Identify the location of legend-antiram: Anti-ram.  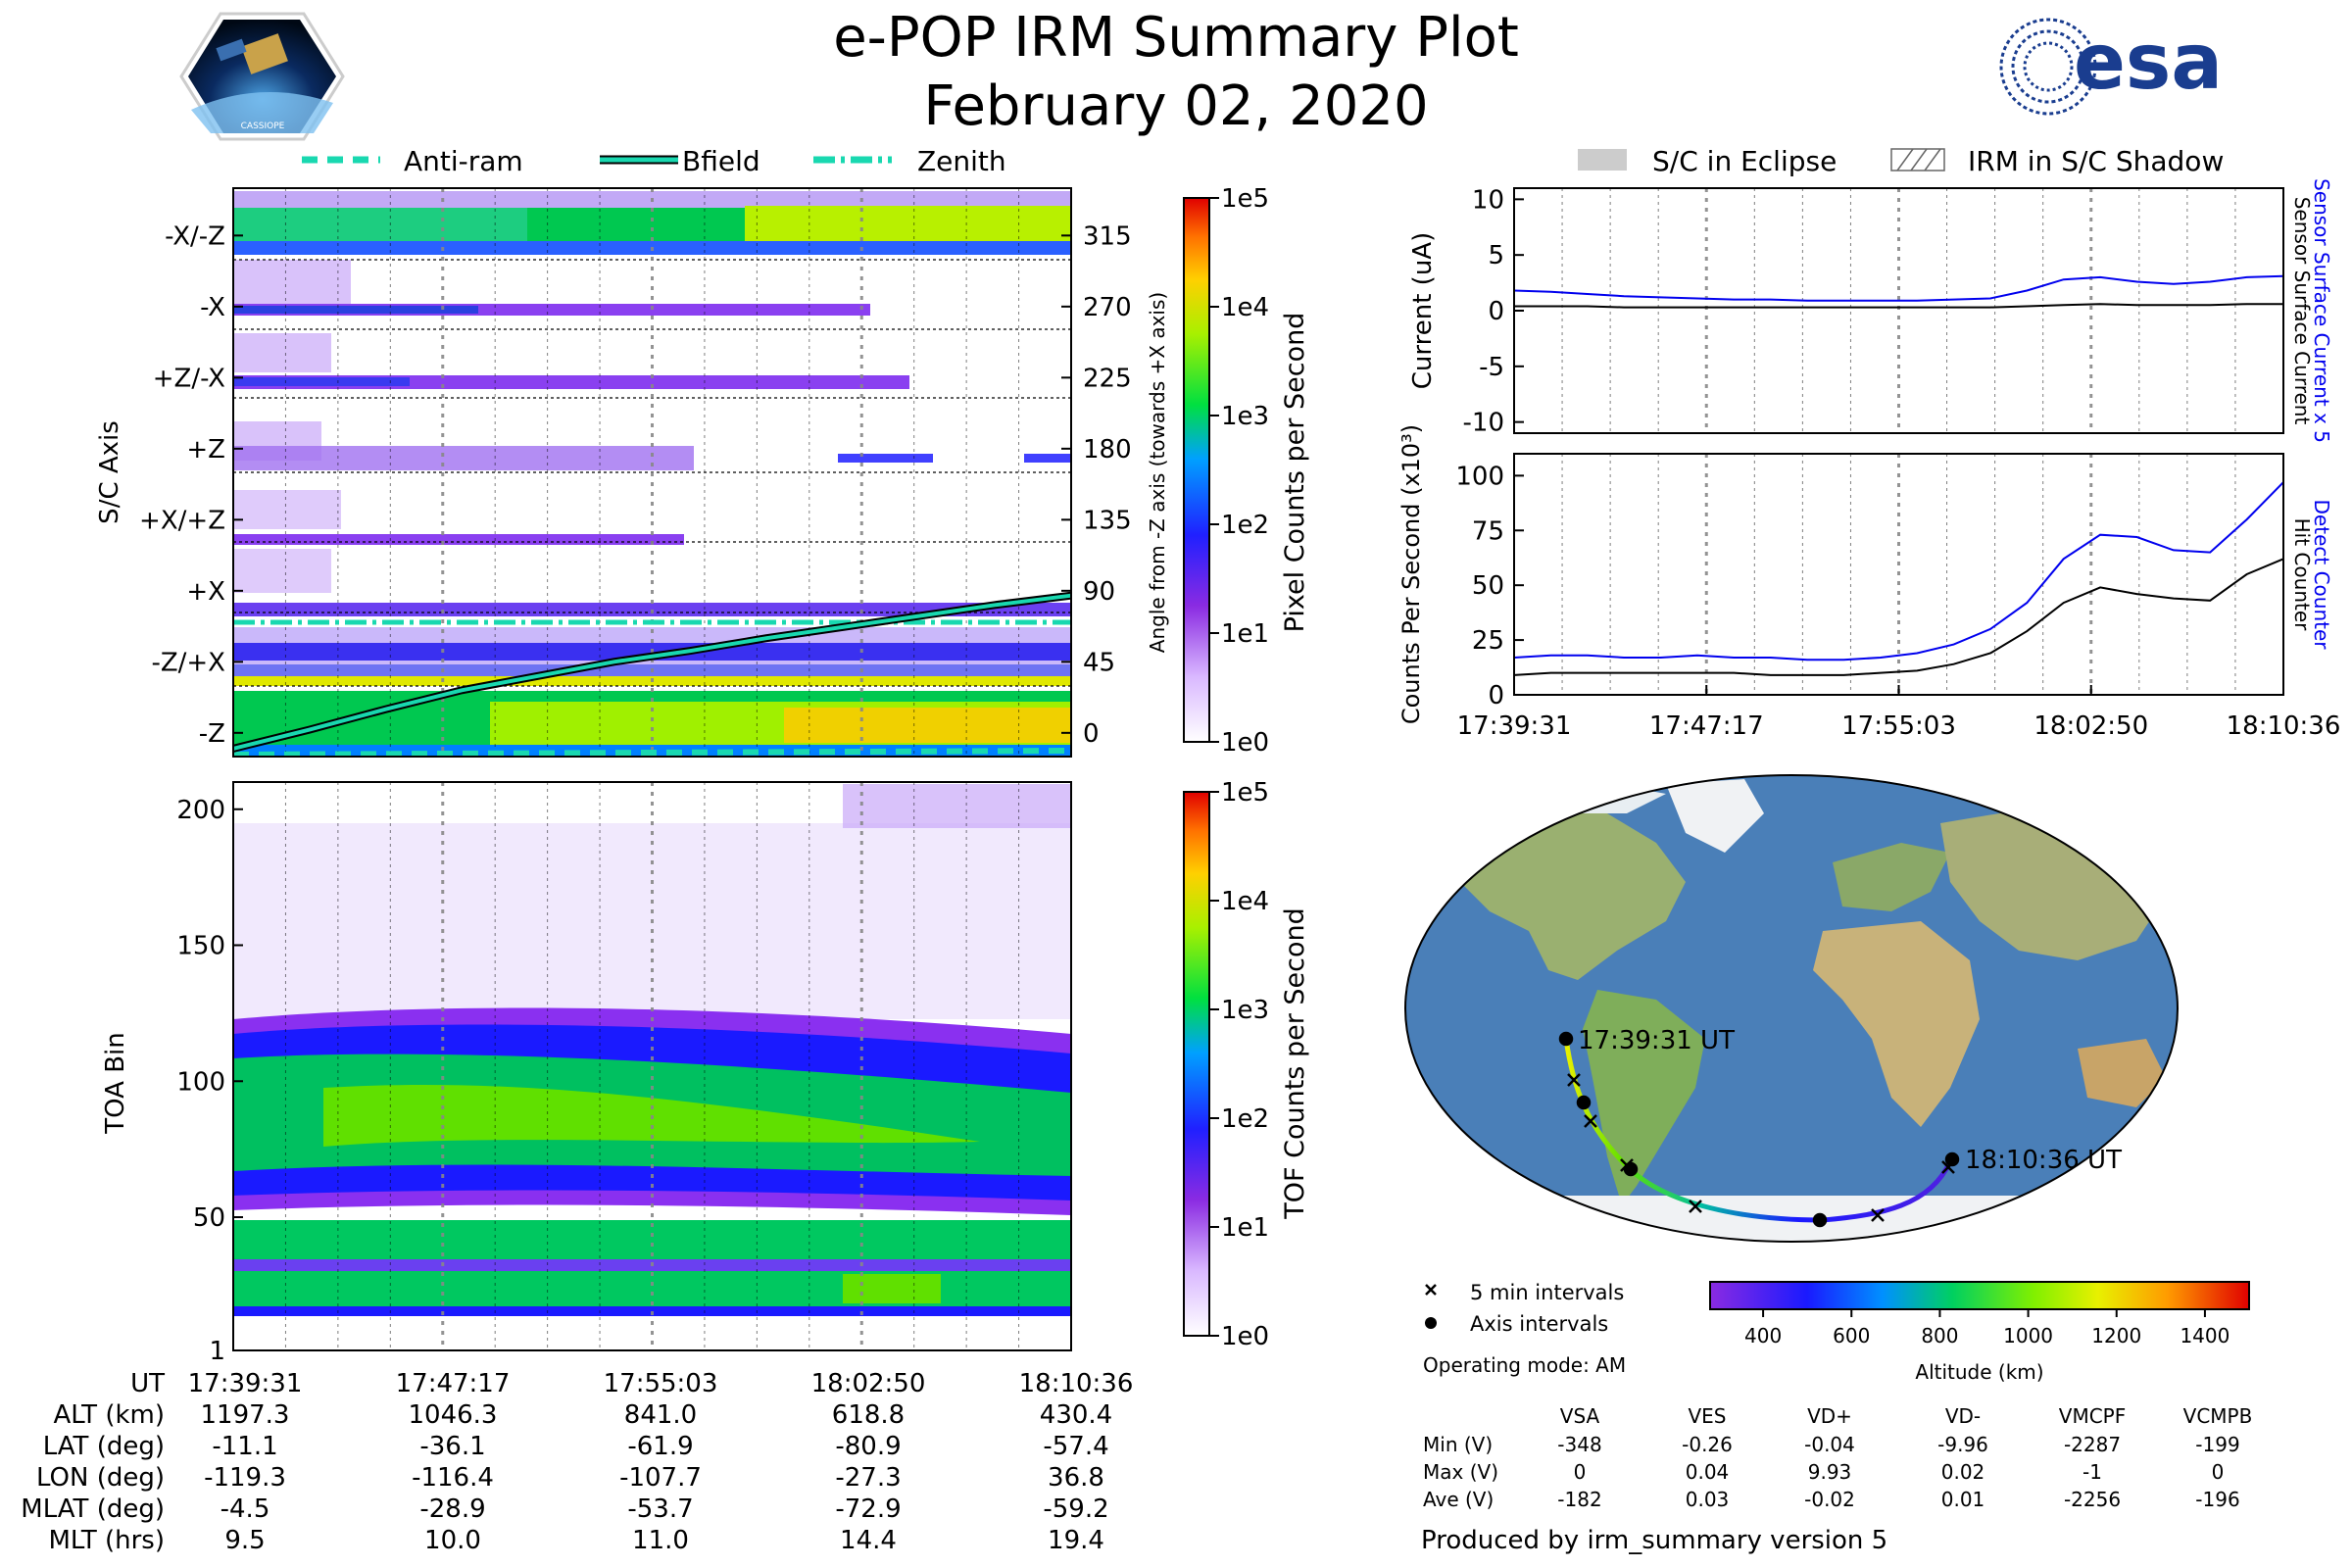
(463, 161).